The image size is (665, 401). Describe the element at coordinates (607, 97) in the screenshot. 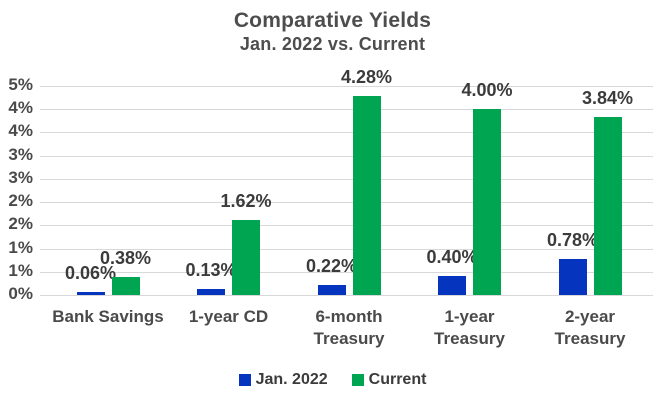

I see `value-label-current-2-year-treasury: 3.84%` at that location.